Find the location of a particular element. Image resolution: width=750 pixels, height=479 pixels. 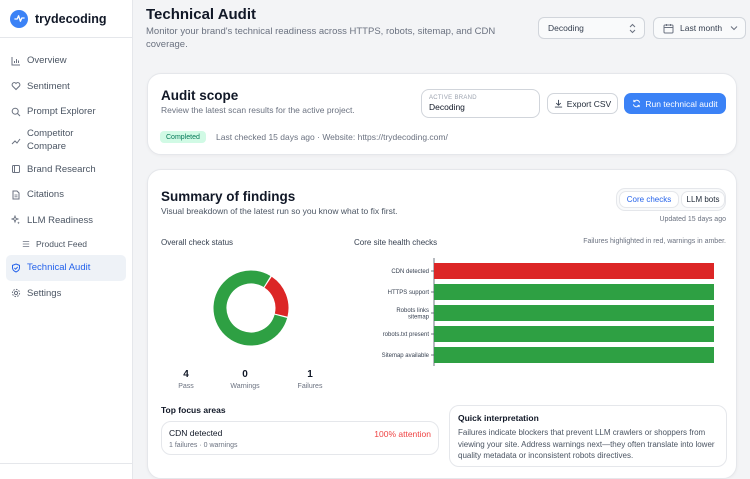

brand-header: trydecoding is located at coordinates (66, 19).